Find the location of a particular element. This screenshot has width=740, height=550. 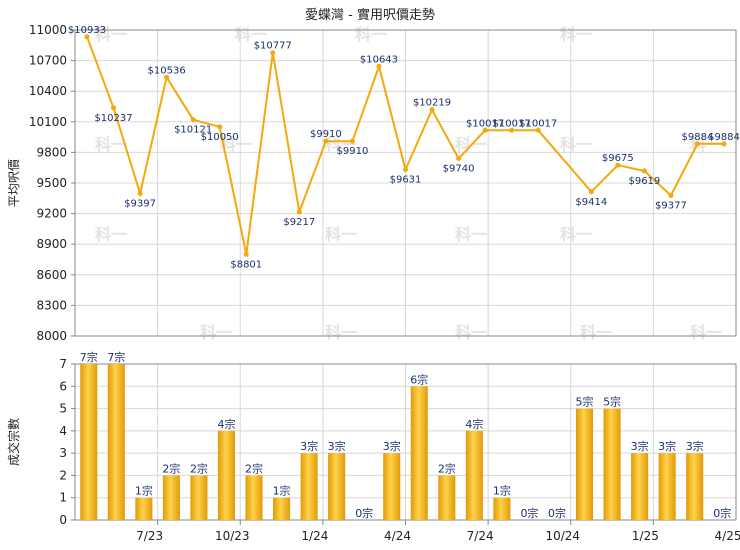

volume-tick-label: 3 is located at coordinates (63, 453).